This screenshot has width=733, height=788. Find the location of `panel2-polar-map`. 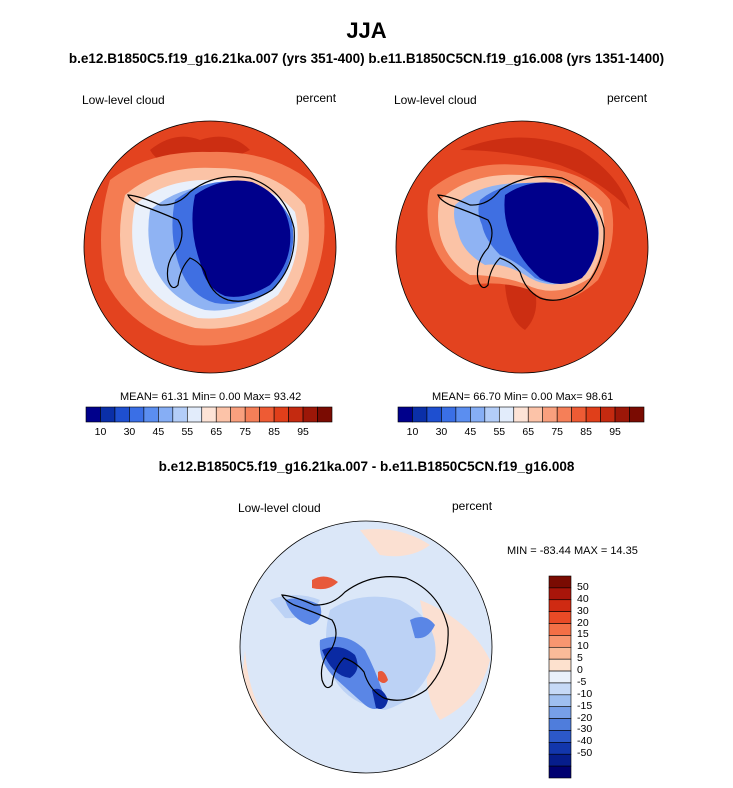

panel2-polar-map is located at coordinates (522, 247).